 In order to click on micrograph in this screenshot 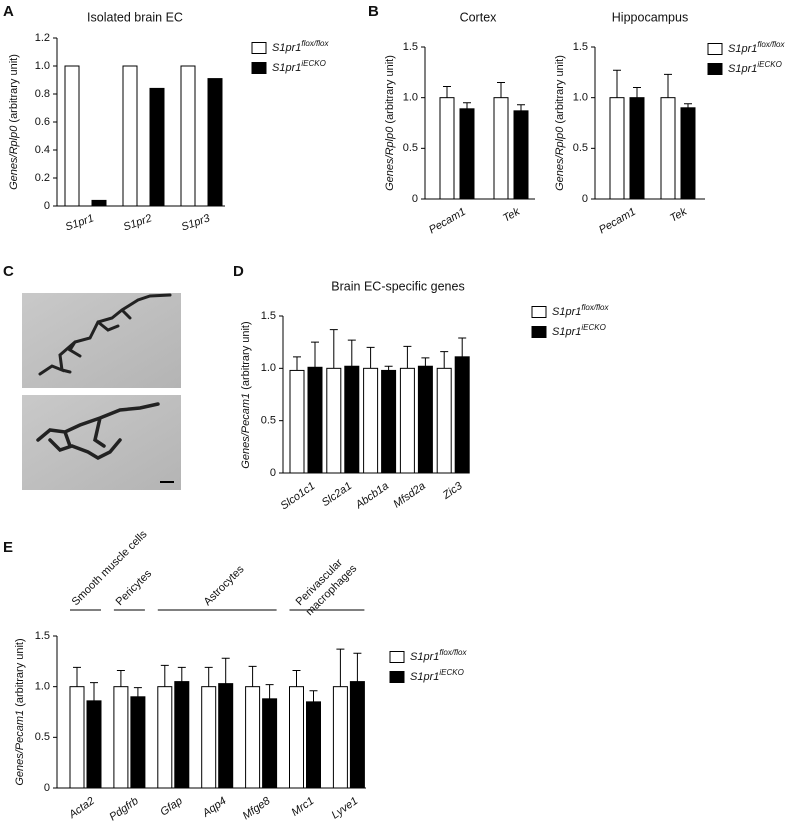, I will do `click(101, 391)`.